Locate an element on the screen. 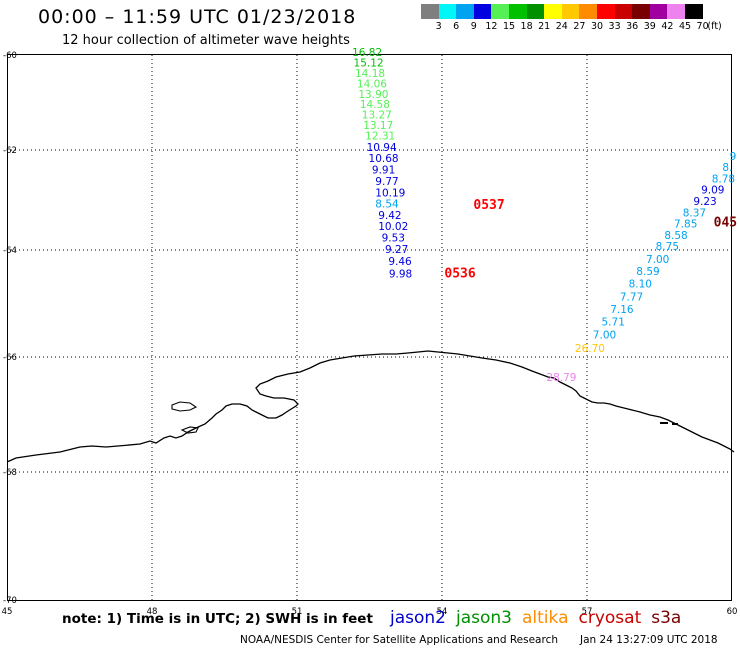 The height and width of the screenshot is (650, 740). scale-label: 15 is located at coordinates (509, 26).